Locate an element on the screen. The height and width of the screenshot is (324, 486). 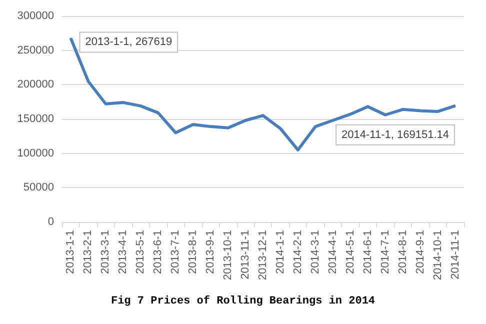
x-tick-label: 2013-10-1 is located at coordinates (228, 255).